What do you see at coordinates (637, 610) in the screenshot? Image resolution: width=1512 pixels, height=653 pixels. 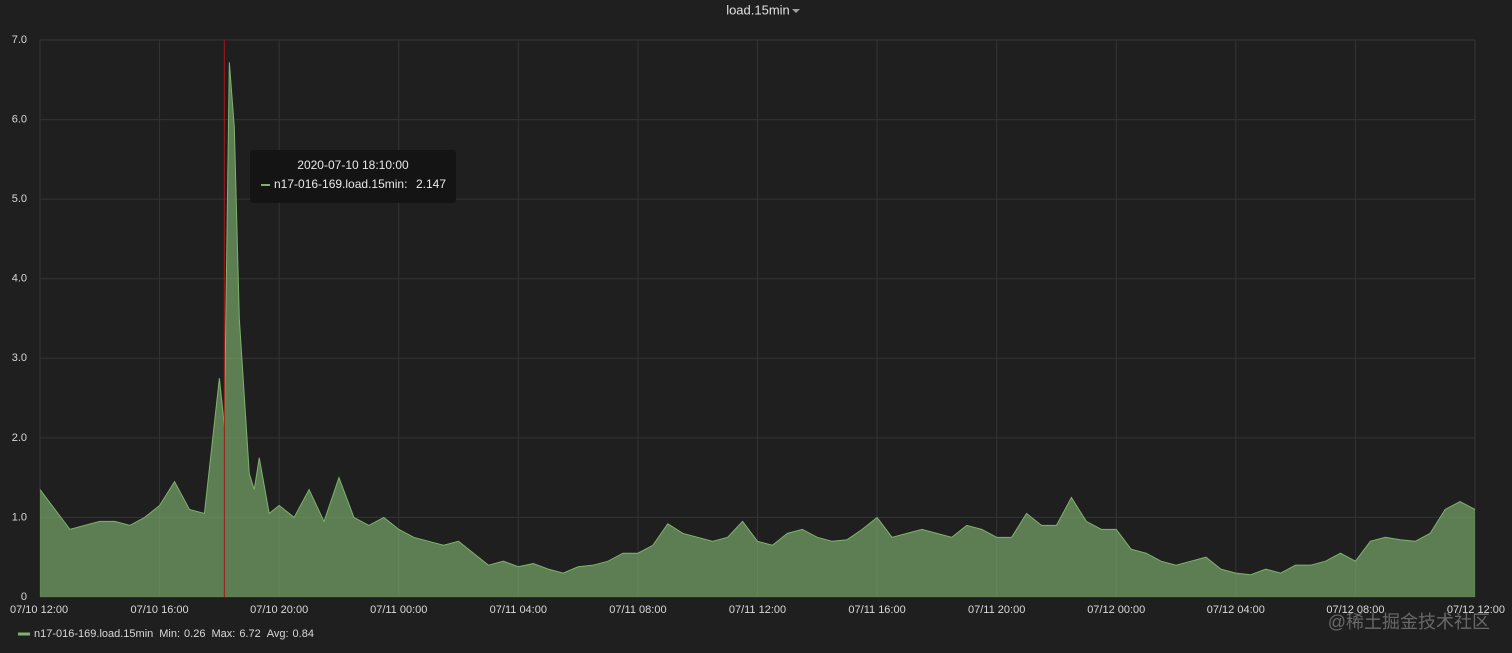 I see `x-tick-label: 07/11 08:00` at bounding box center [637, 610].